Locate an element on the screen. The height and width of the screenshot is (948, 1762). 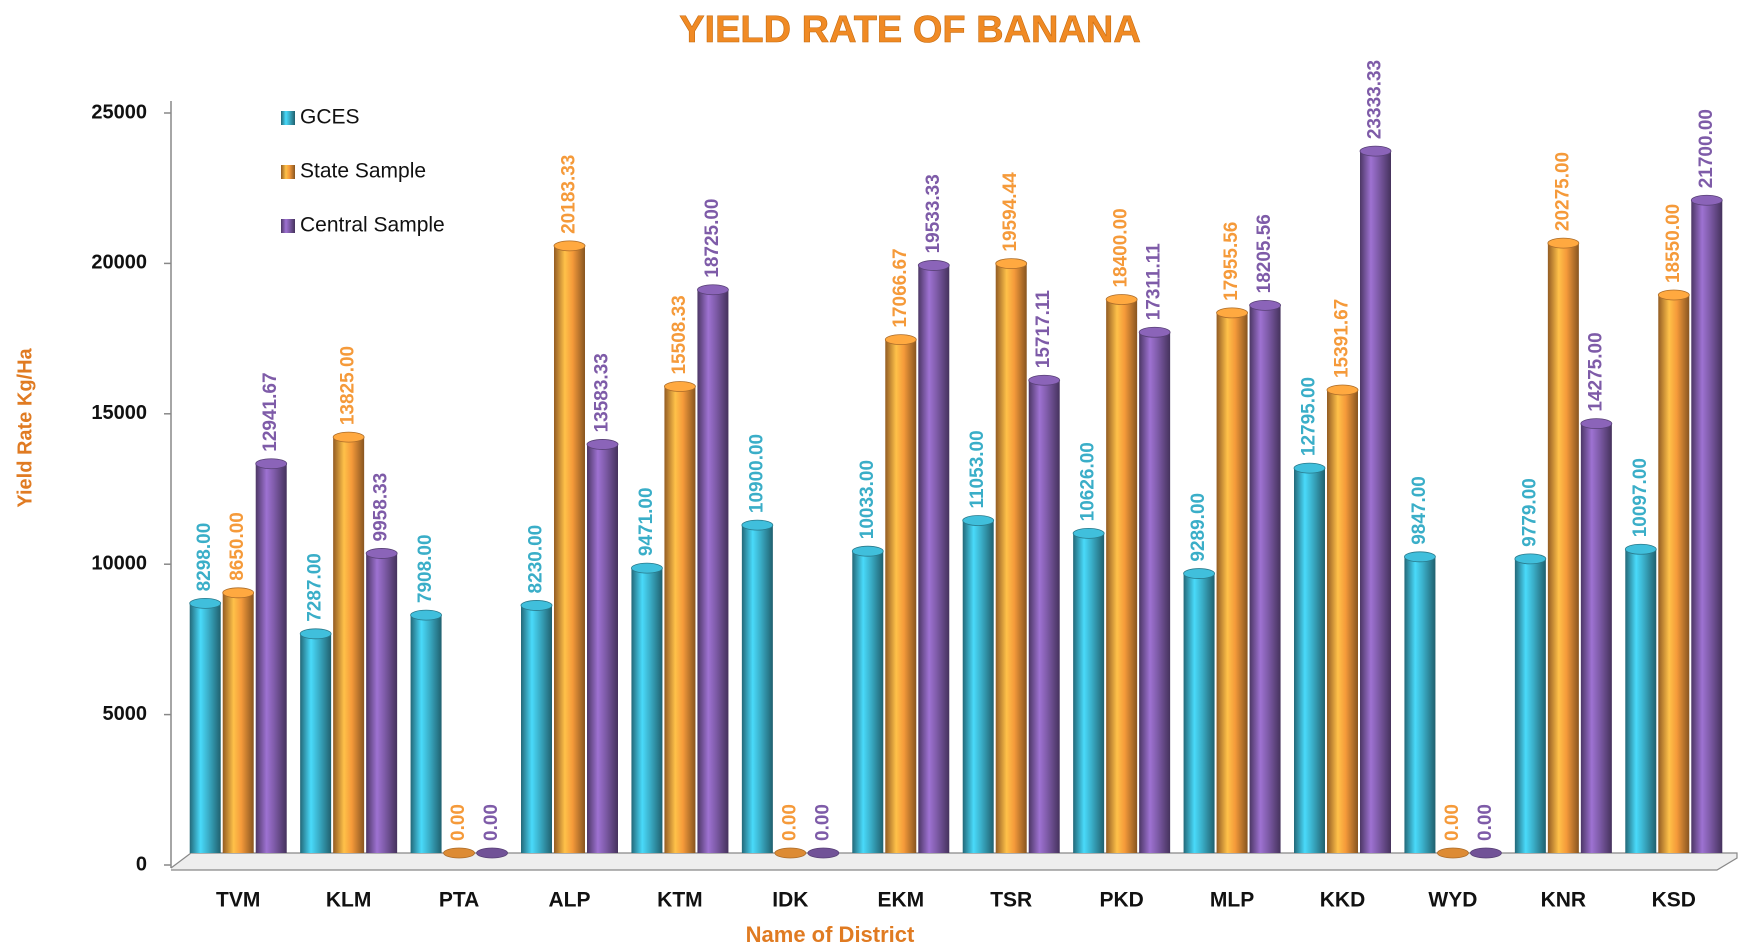
floor is located at coordinates (954, 861).